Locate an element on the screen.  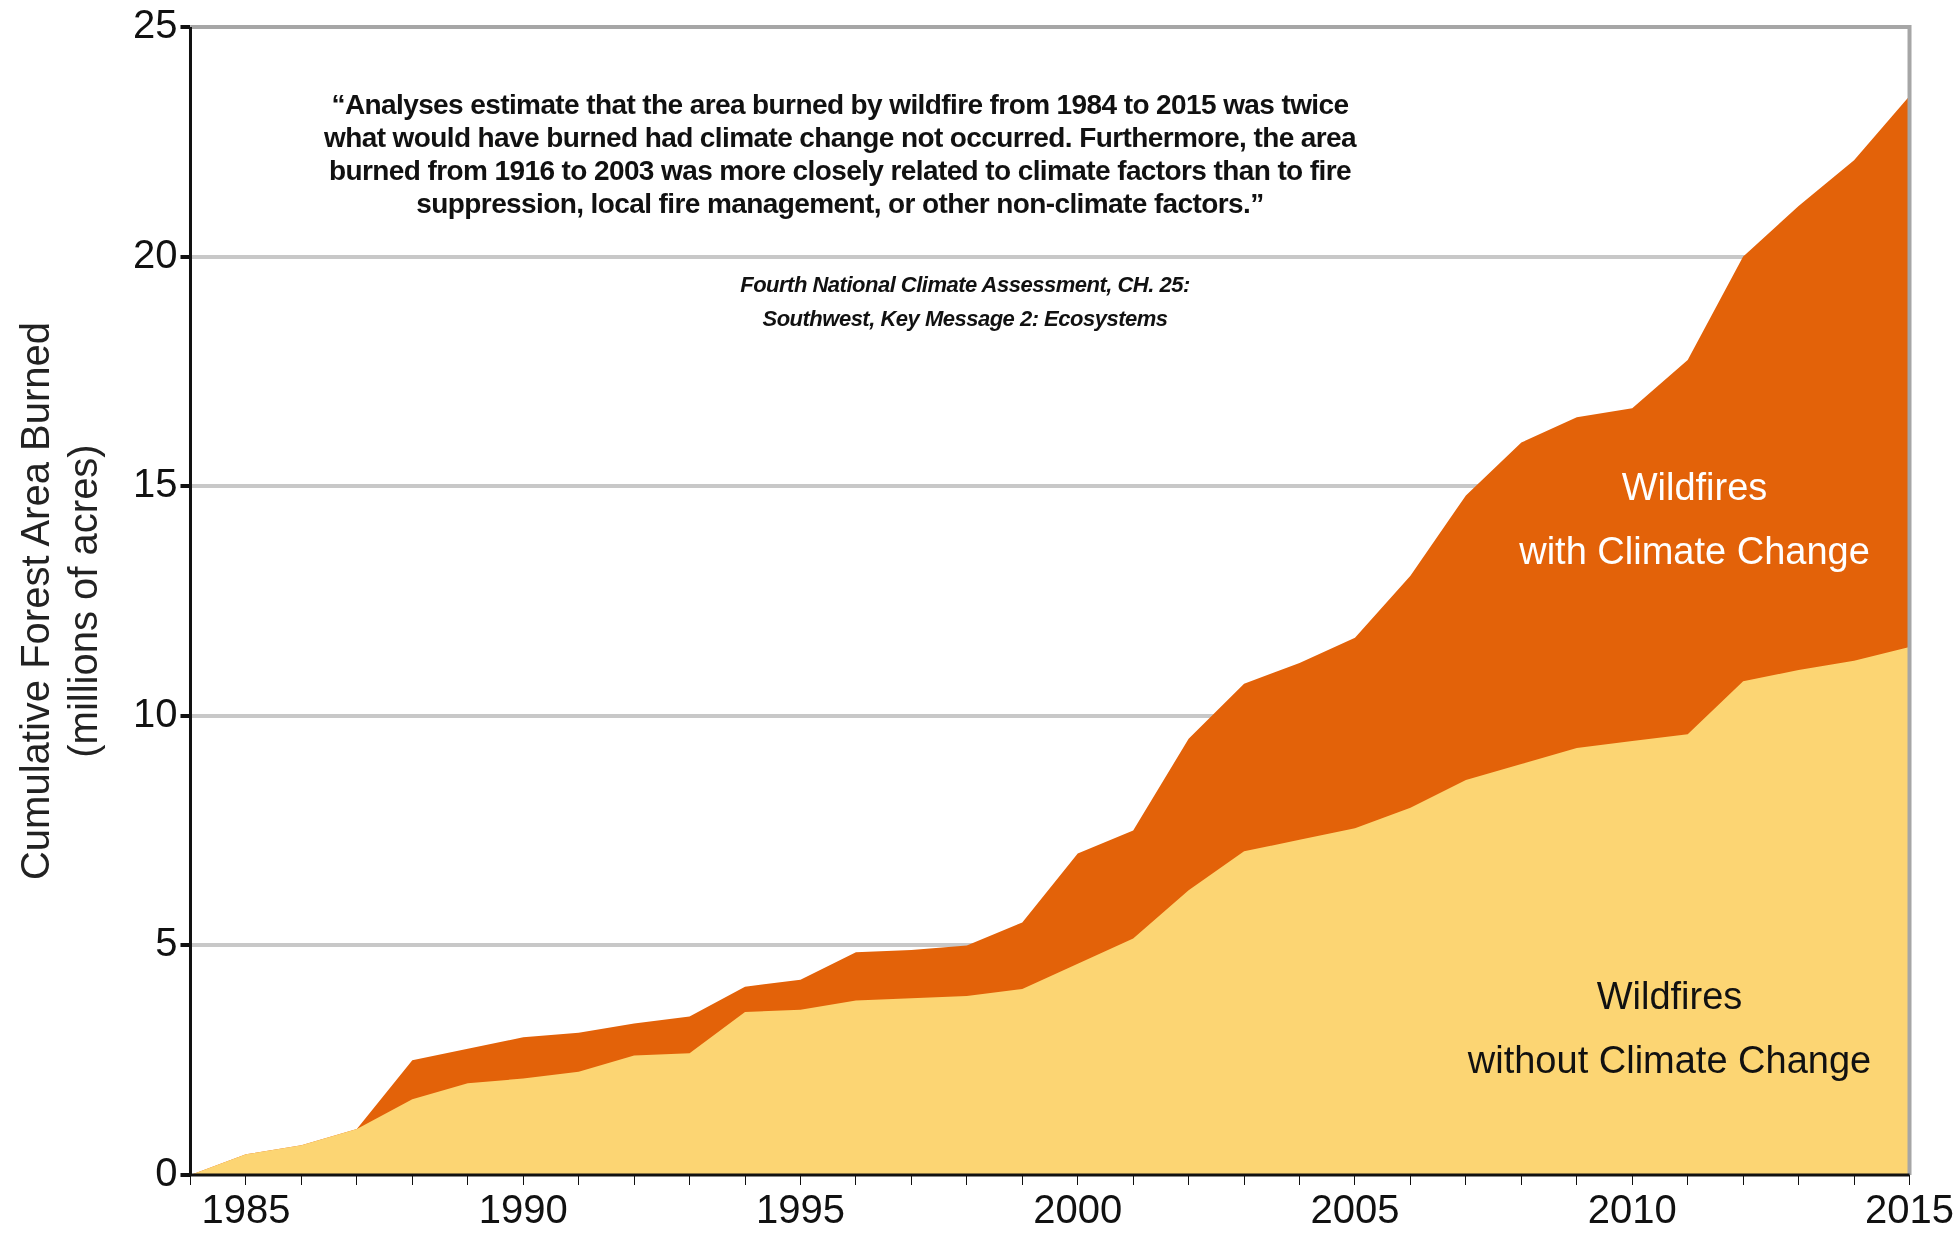
y-tick-label: 25 is located at coordinates (155, 24).